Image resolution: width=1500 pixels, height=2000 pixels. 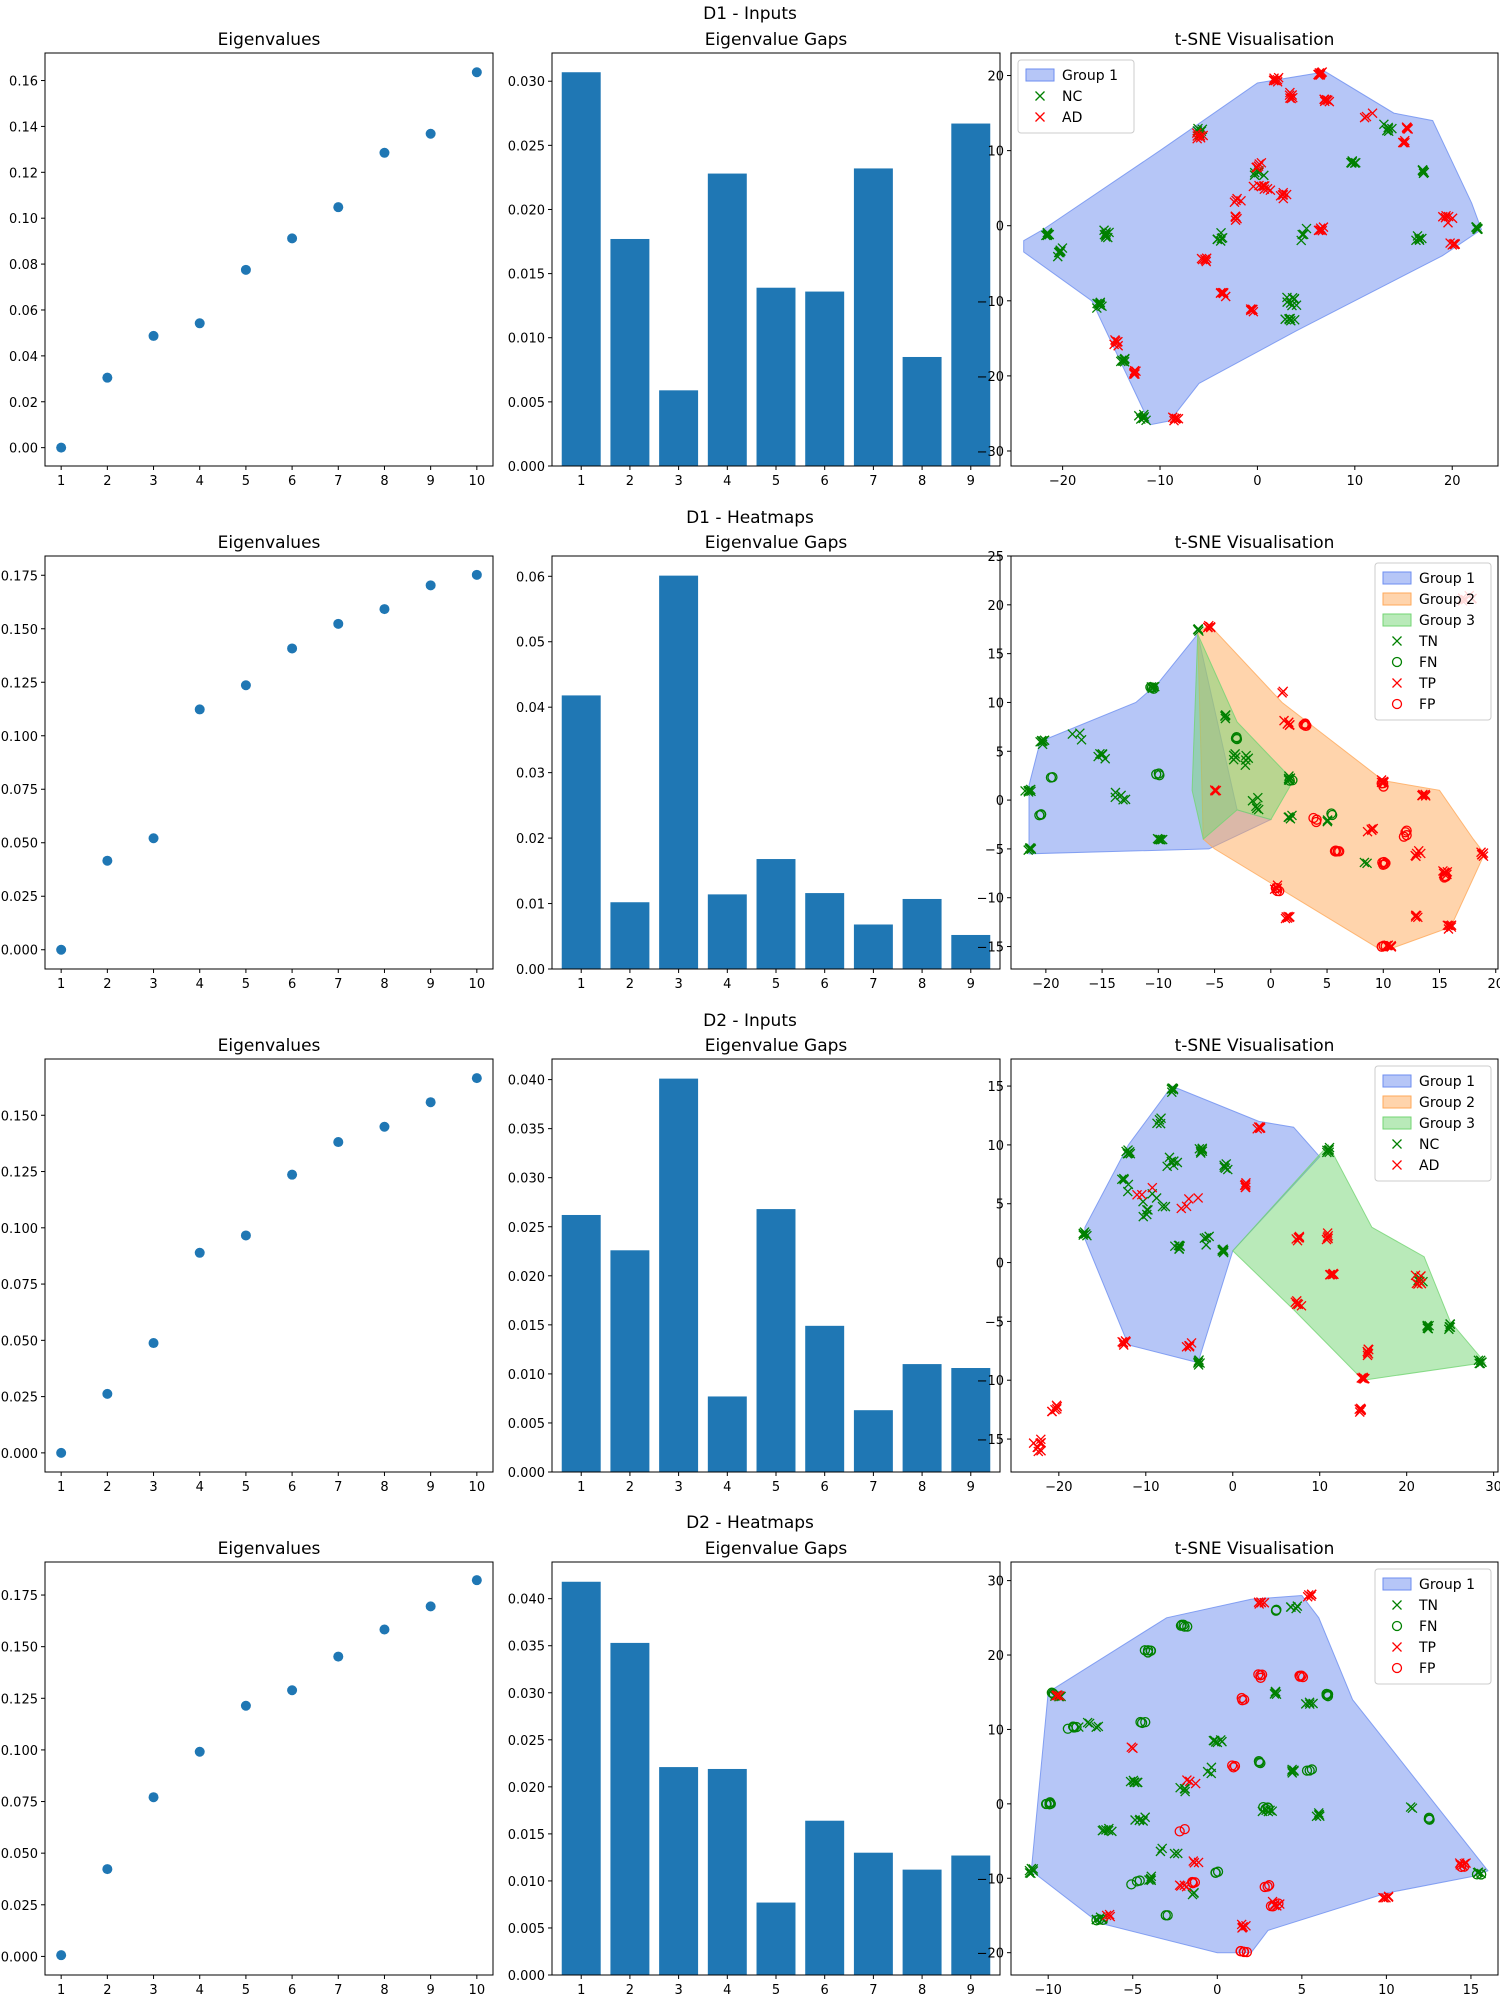 What do you see at coordinates (630, 984) in the screenshot?
I see `x-tick-label: 2` at bounding box center [630, 984].